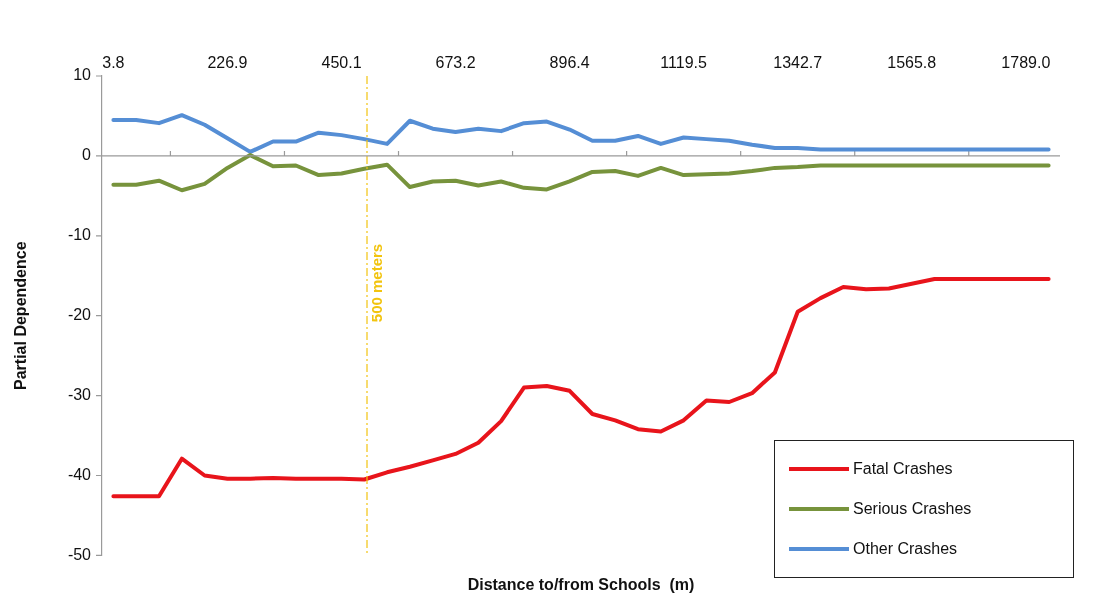 This screenshot has height=606, width=1093. What do you see at coordinates (903, 469) in the screenshot?
I see `legend-label: Fatal Crashes` at bounding box center [903, 469].